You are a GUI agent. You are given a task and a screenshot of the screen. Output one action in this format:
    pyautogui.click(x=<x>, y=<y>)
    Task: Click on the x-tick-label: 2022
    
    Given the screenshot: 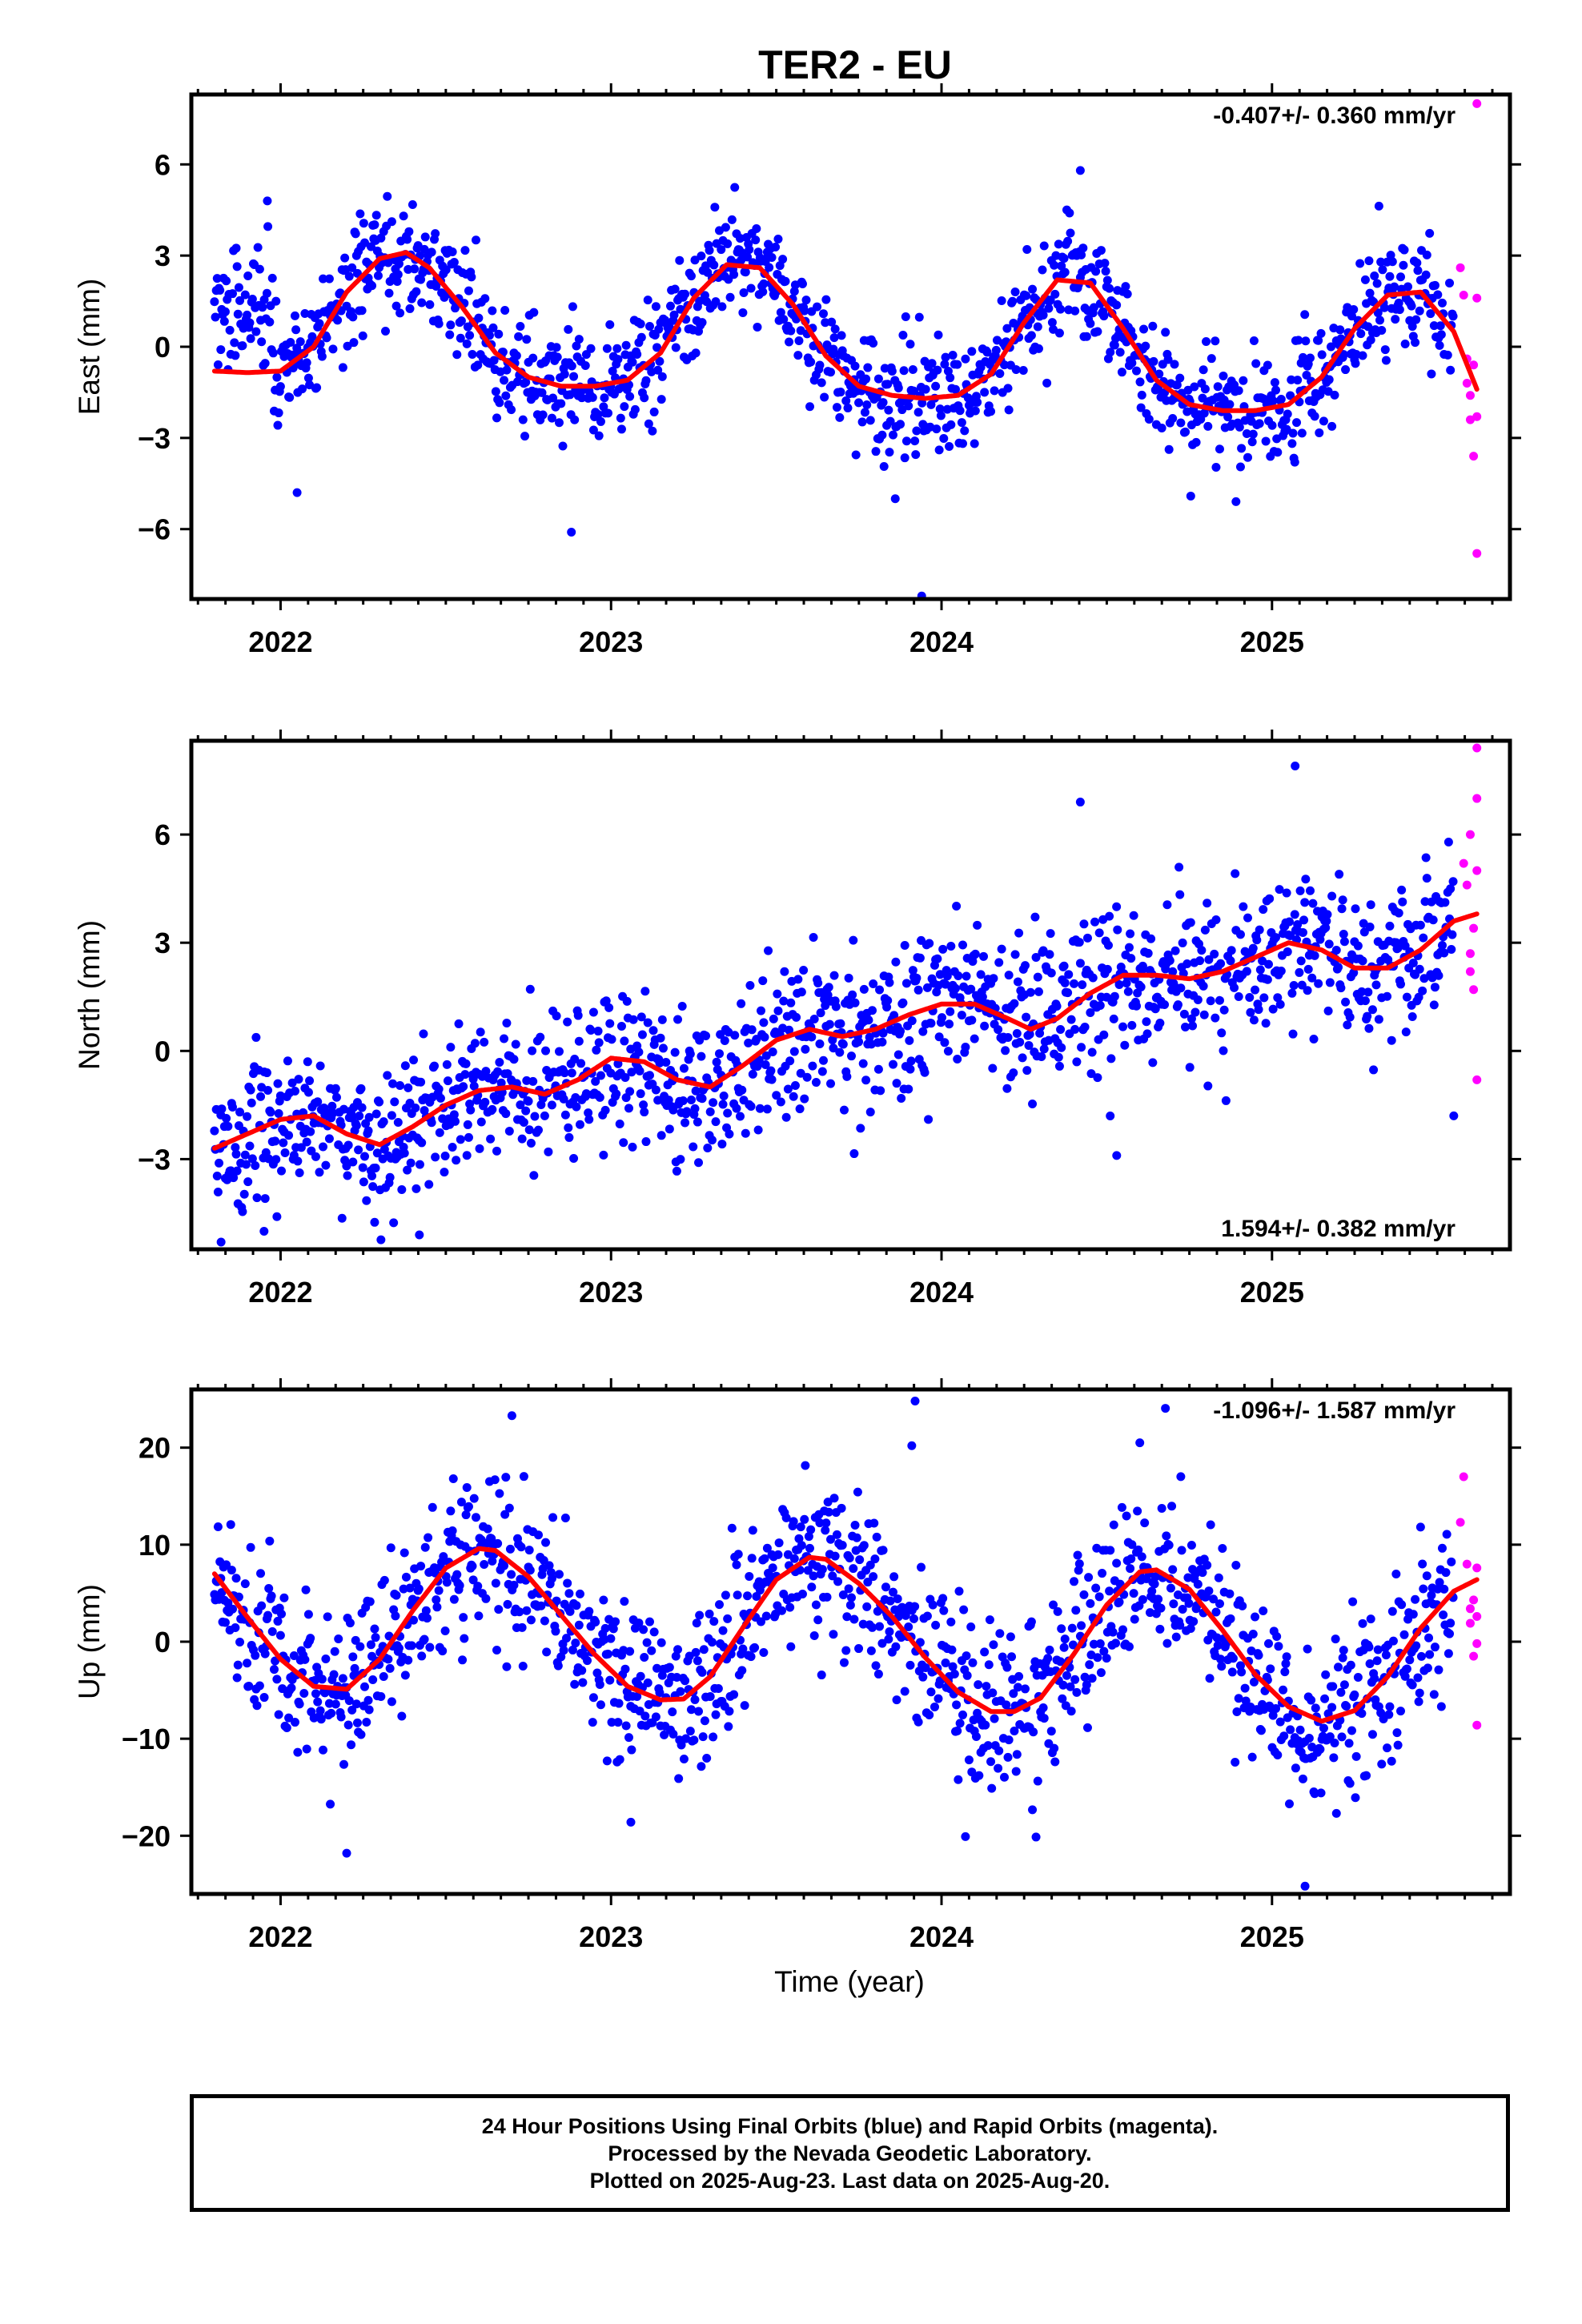 What is the action you would take?
    pyautogui.click(x=280, y=1936)
    